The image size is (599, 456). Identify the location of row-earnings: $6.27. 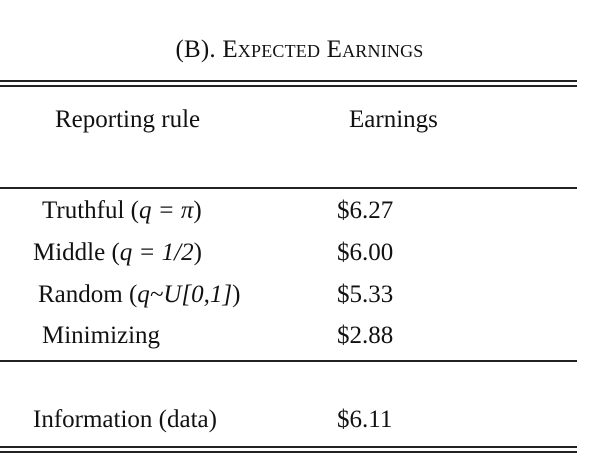
(365, 210).